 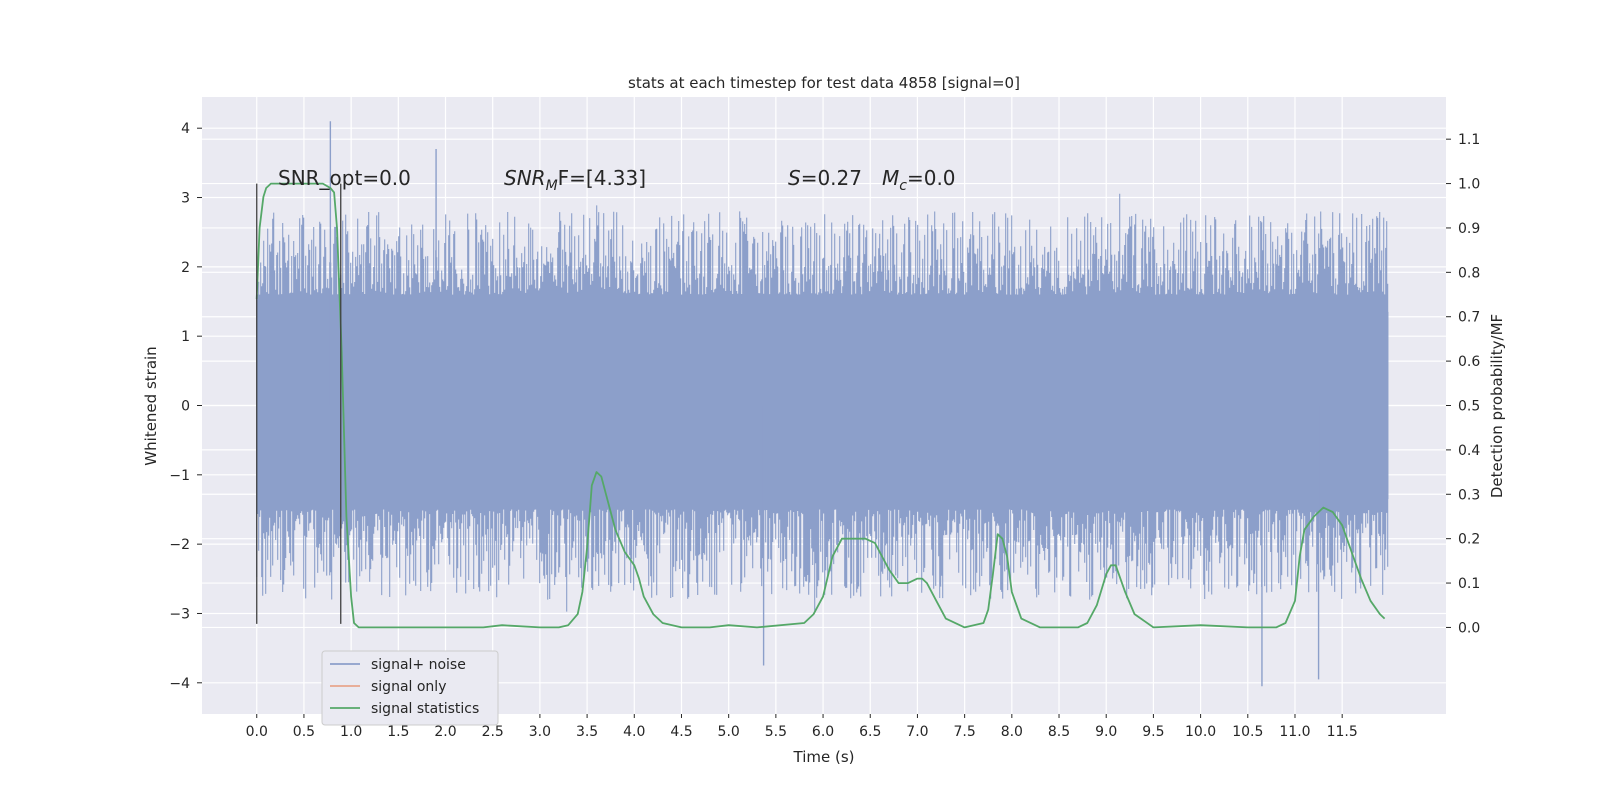 What do you see at coordinates (540, 732) in the screenshot?
I see `x-tick-label-6: 3.0` at bounding box center [540, 732].